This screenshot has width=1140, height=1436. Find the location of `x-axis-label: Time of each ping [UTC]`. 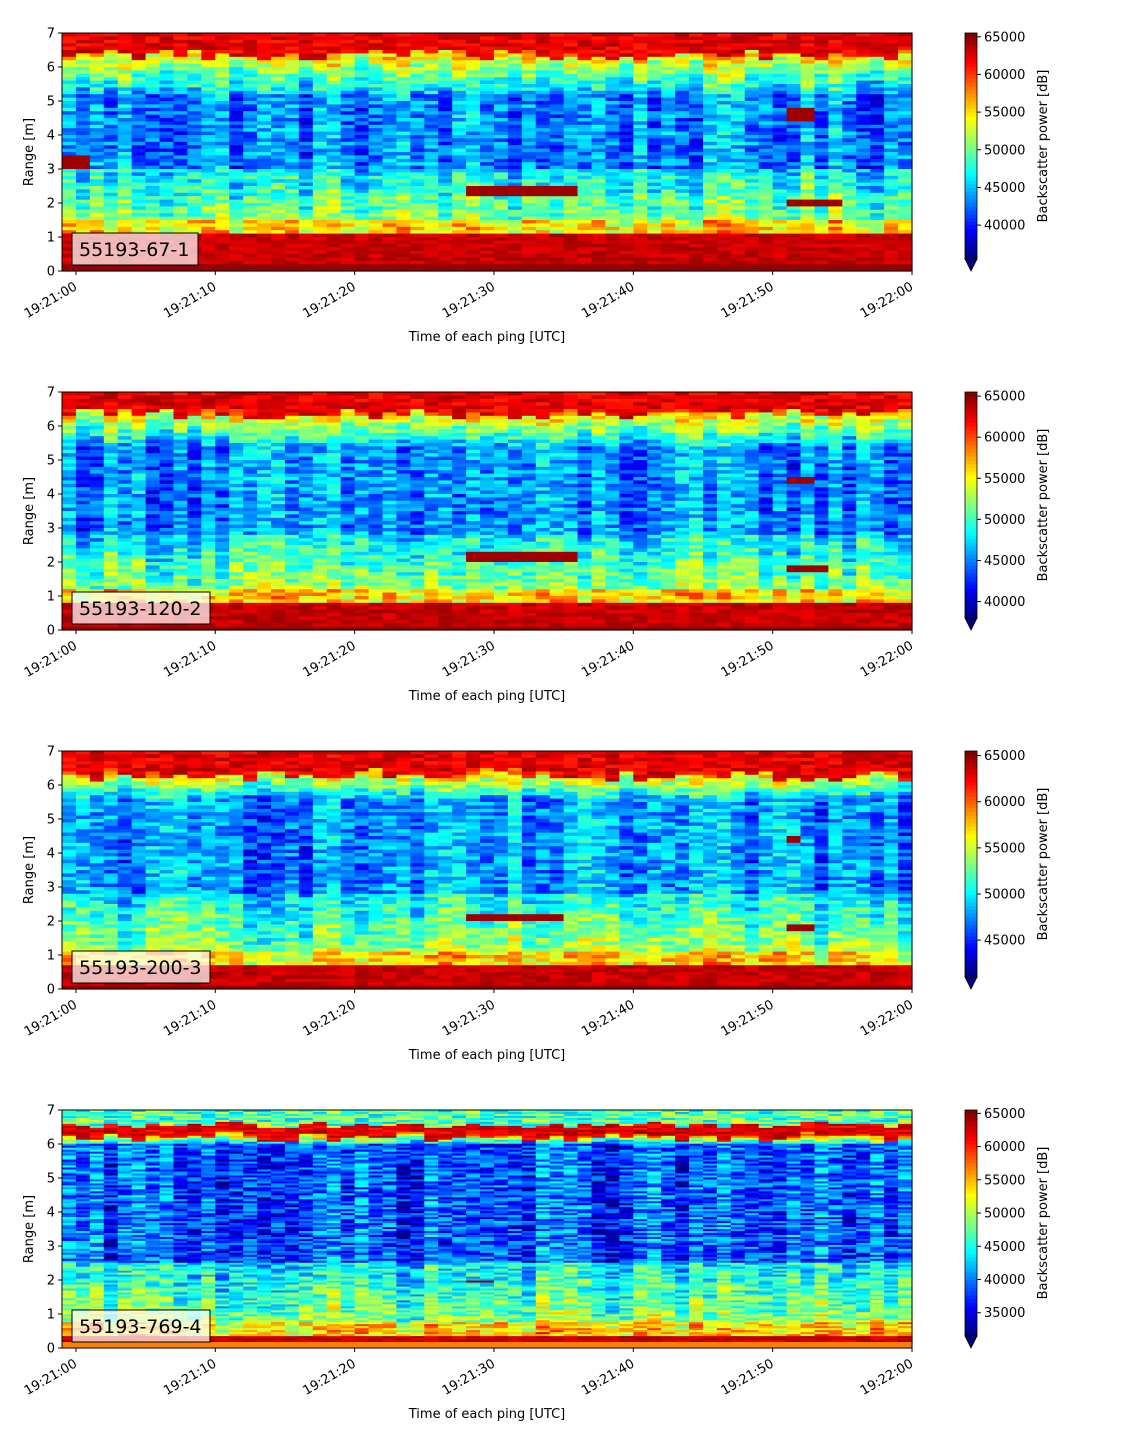

x-axis-label: Time of each ping [UTC] is located at coordinates (487, 1414).